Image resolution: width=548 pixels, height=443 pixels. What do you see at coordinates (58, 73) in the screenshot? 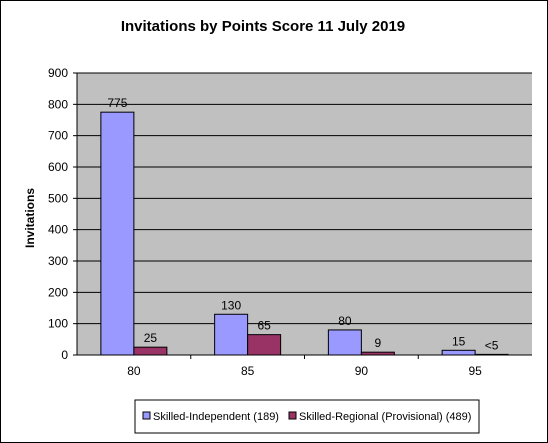
I see `y-tick-label: 900` at bounding box center [58, 73].